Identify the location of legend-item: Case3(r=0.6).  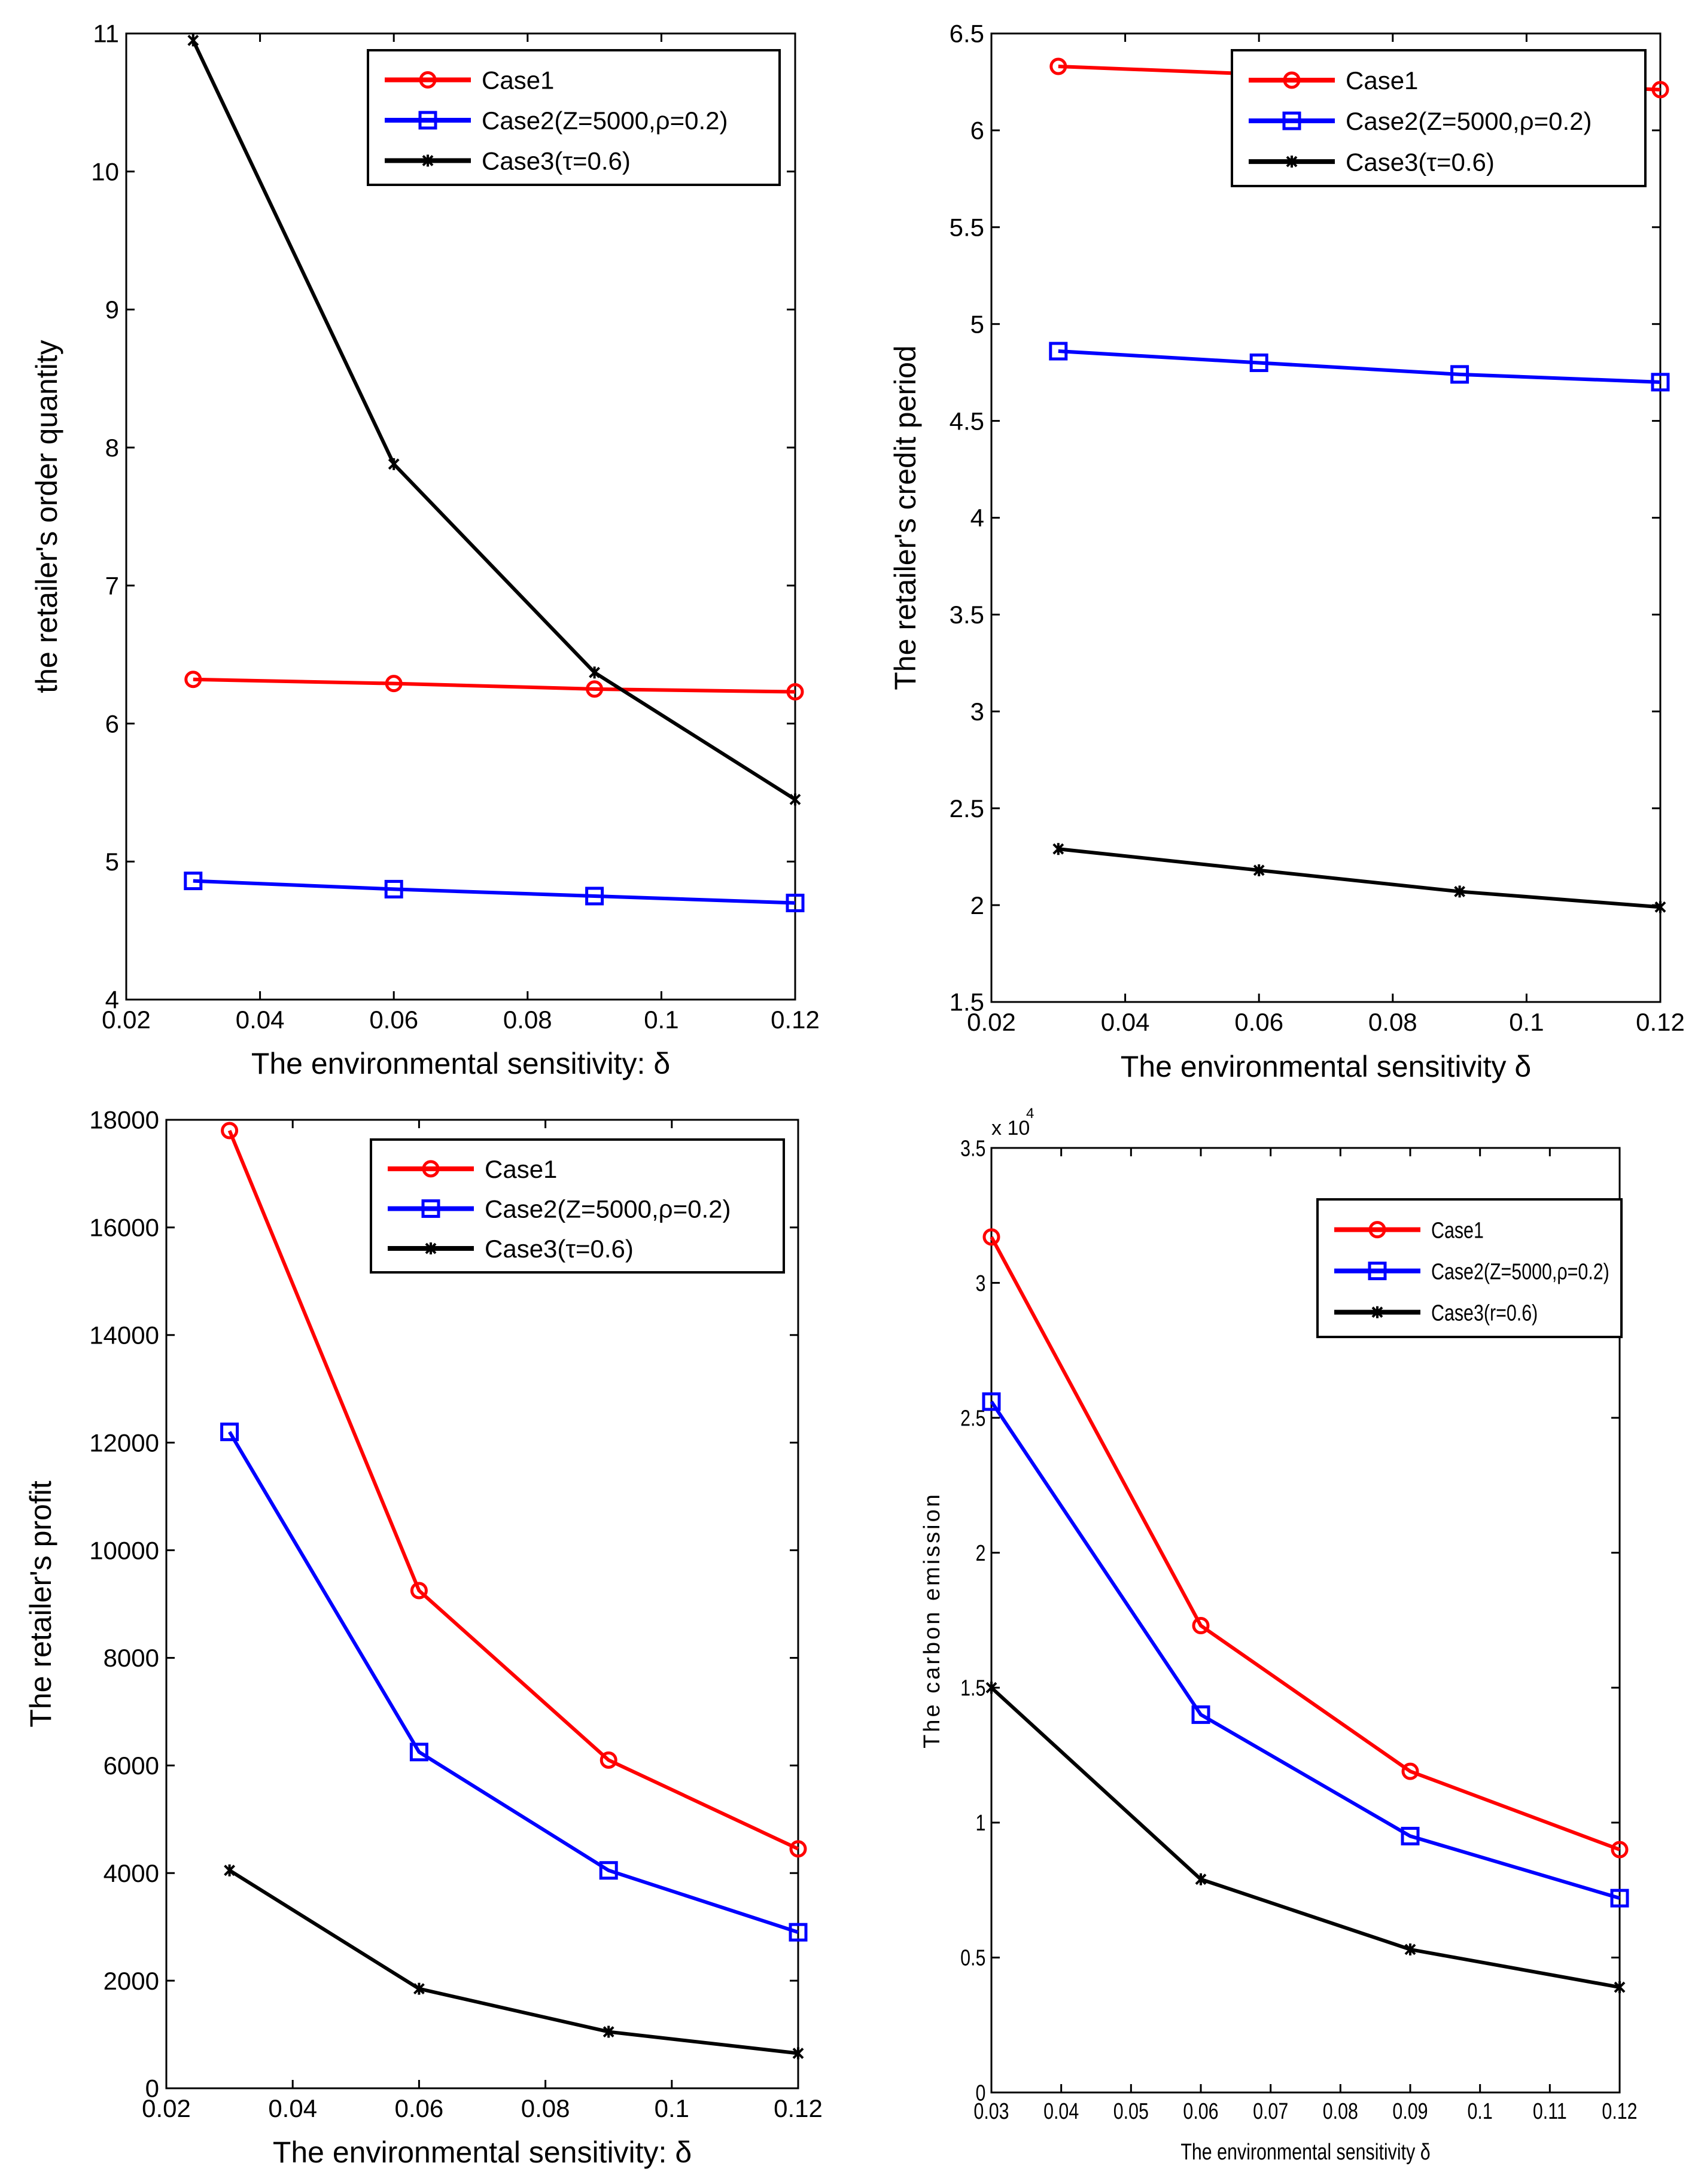
(1436, 1313).